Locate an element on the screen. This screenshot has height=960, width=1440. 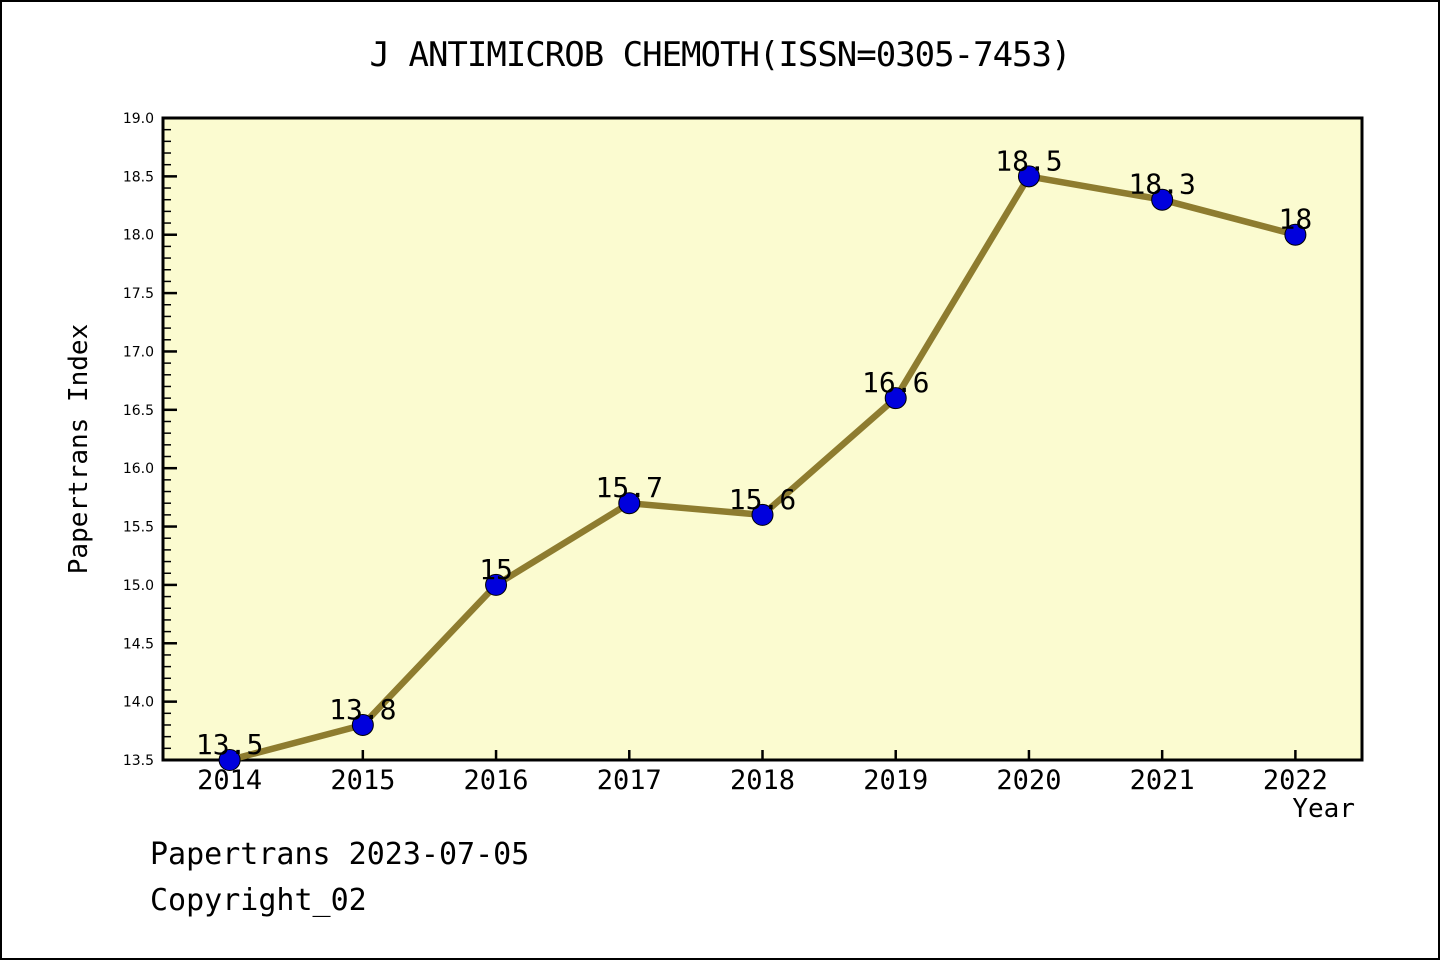
x-axis-label: Year is located at coordinates (1323, 809).